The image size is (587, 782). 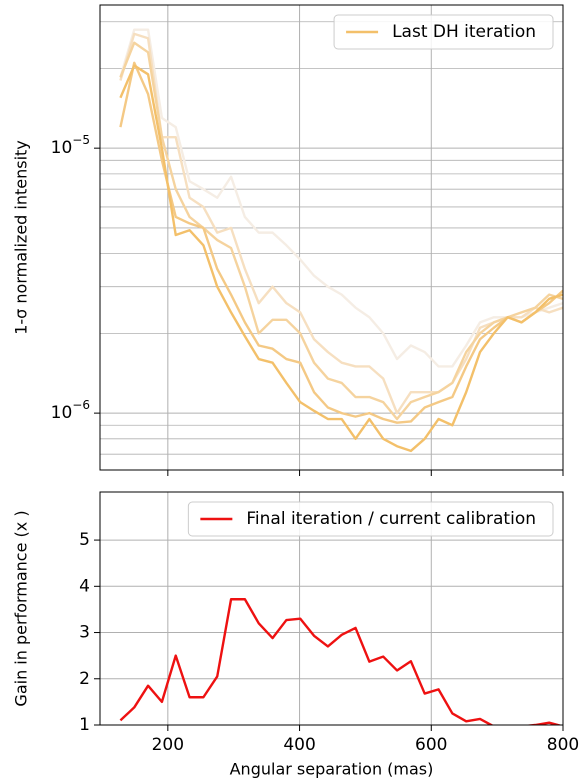 I want to click on y-tick-label: 2, so click(x=84, y=679).